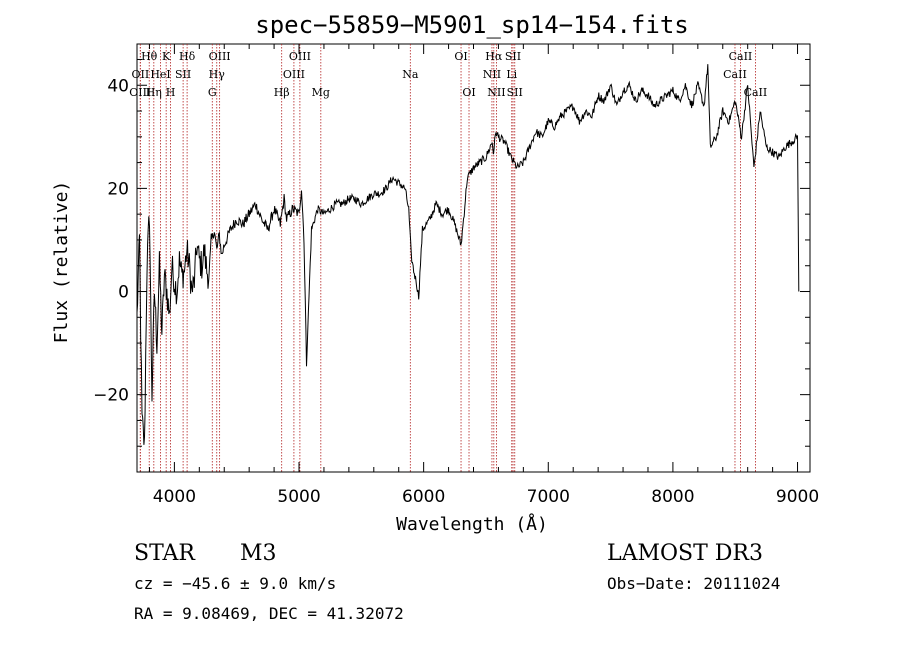 The width and height of the screenshot is (900, 649). What do you see at coordinates (217, 74) in the screenshot?
I see `line-label-10: Hγ` at bounding box center [217, 74].